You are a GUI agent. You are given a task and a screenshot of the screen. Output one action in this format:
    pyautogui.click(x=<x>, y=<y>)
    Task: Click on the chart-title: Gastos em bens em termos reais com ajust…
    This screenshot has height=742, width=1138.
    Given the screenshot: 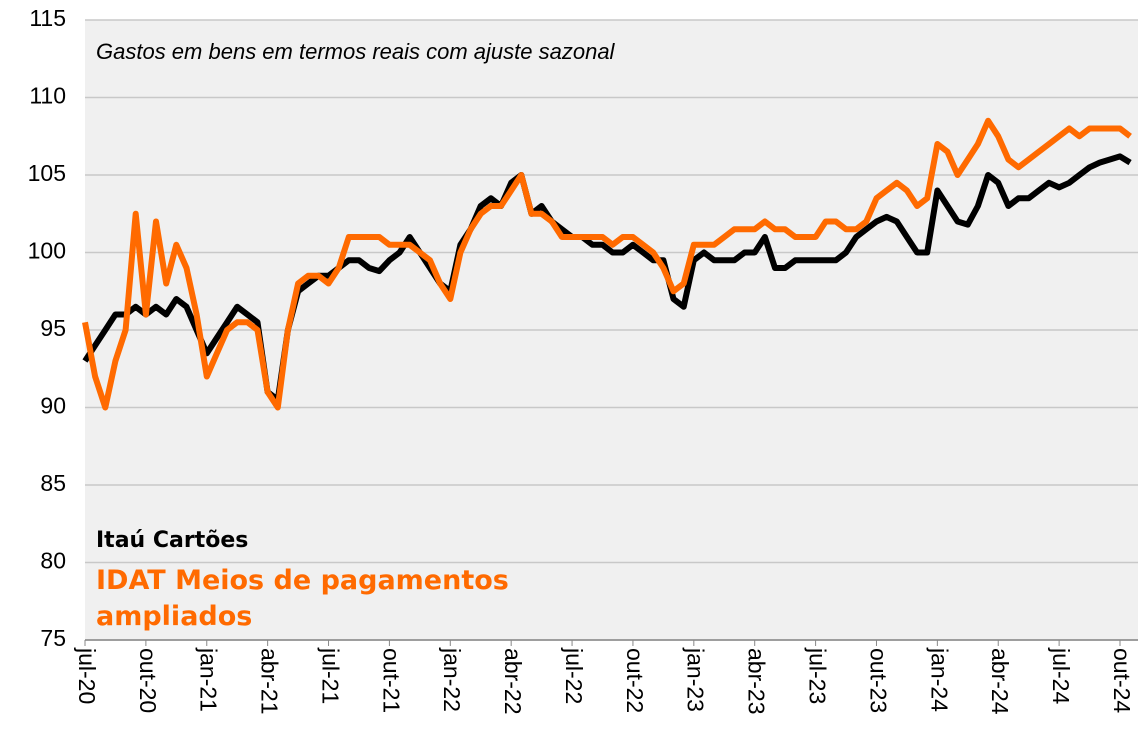 What is the action you would take?
    pyautogui.click(x=355, y=51)
    